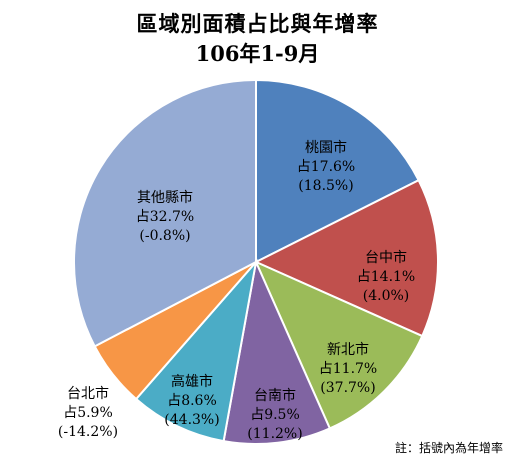 The height and width of the screenshot is (470, 515). What do you see at coordinates (88, 393) in the screenshot?
I see `slice-name-label: 台北市` at bounding box center [88, 393].